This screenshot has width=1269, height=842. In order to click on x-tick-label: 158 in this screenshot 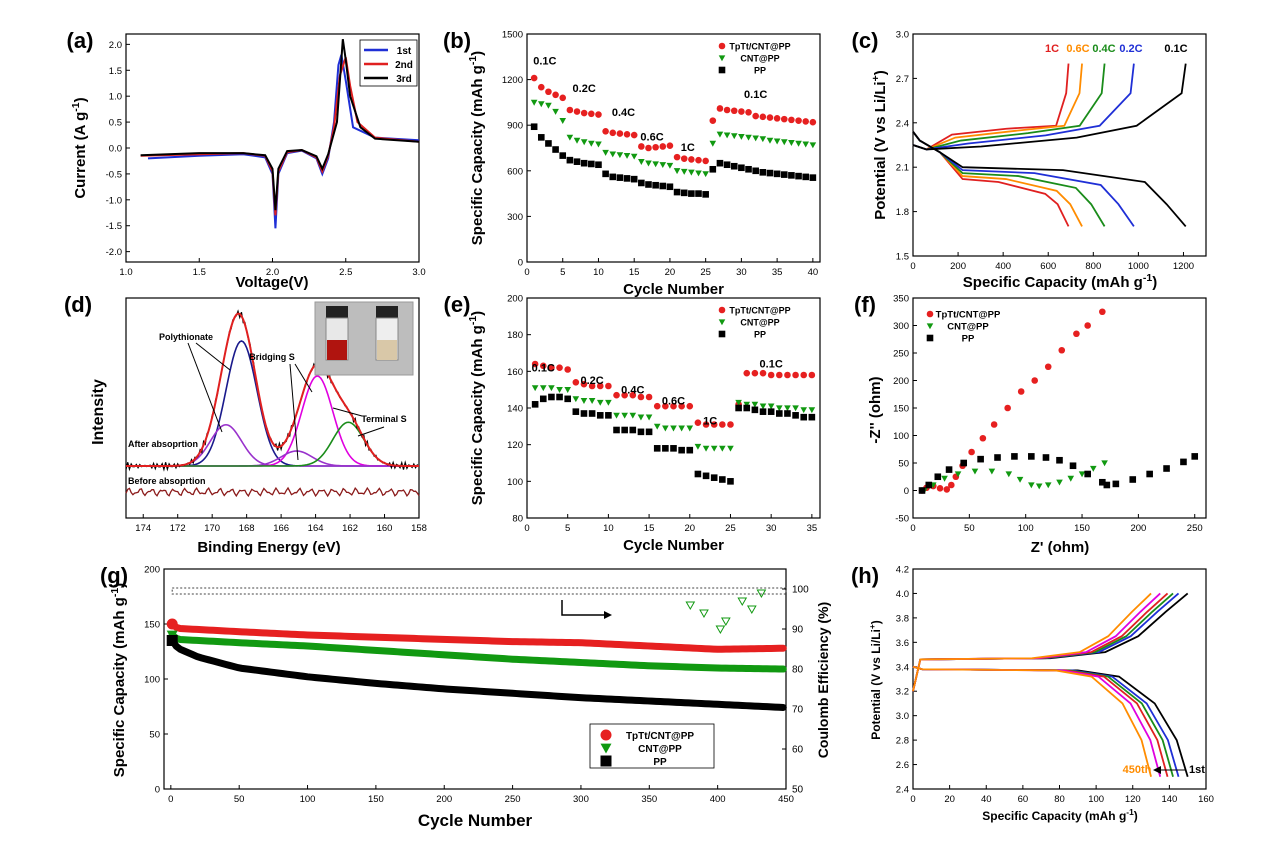, I will do `click(419, 528)`.